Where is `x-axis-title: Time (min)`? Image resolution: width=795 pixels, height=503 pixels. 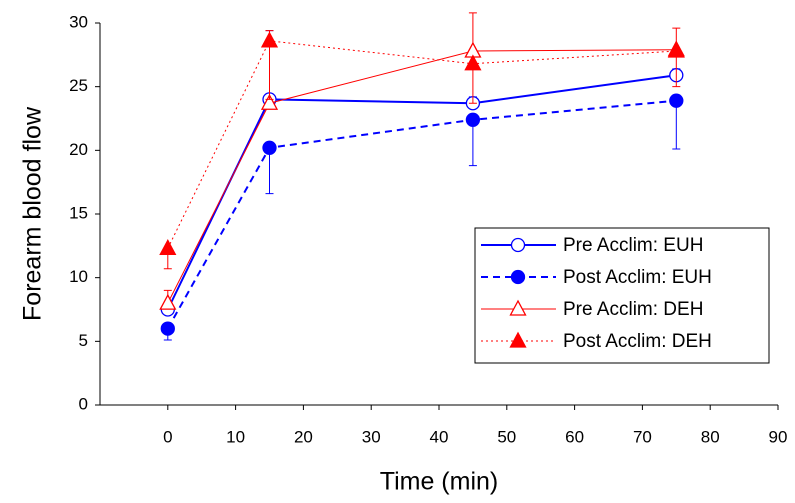 x-axis-title: Time (min) is located at coordinates (439, 482).